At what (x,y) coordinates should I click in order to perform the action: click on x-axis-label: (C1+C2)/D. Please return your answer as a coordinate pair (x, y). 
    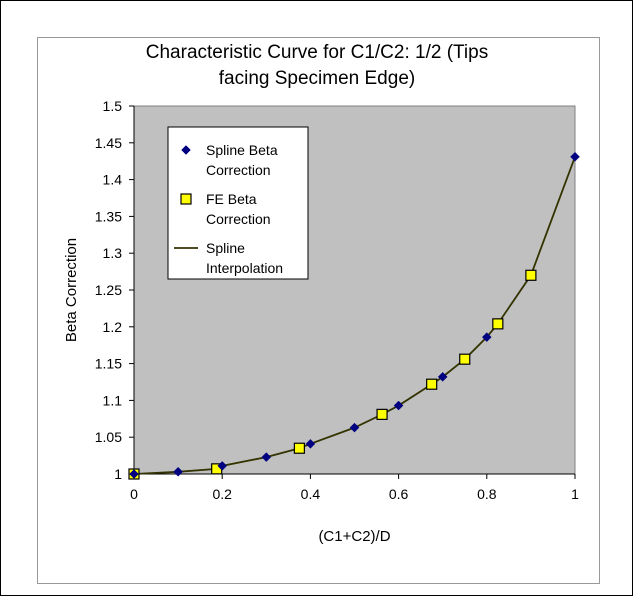
    Looking at the image, I should click on (354, 536).